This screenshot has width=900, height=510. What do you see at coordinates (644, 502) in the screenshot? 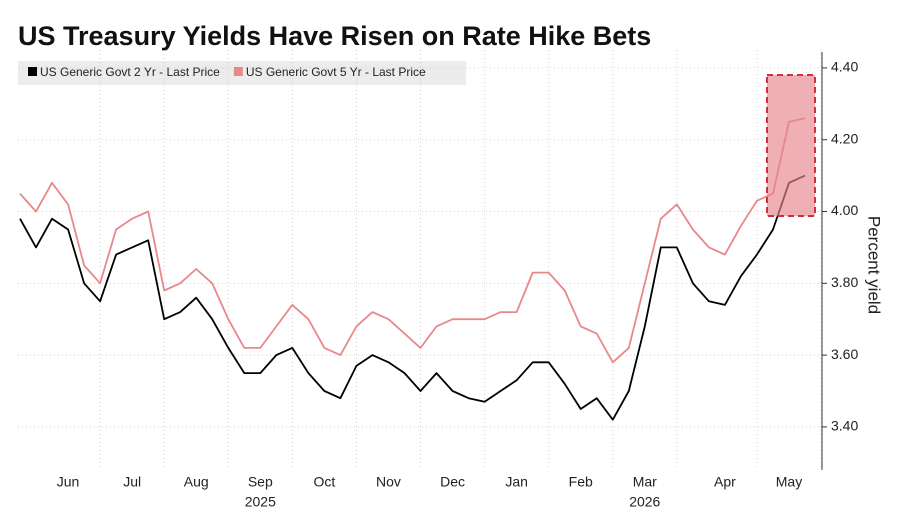
I see `x-year-label: 2026` at bounding box center [644, 502].